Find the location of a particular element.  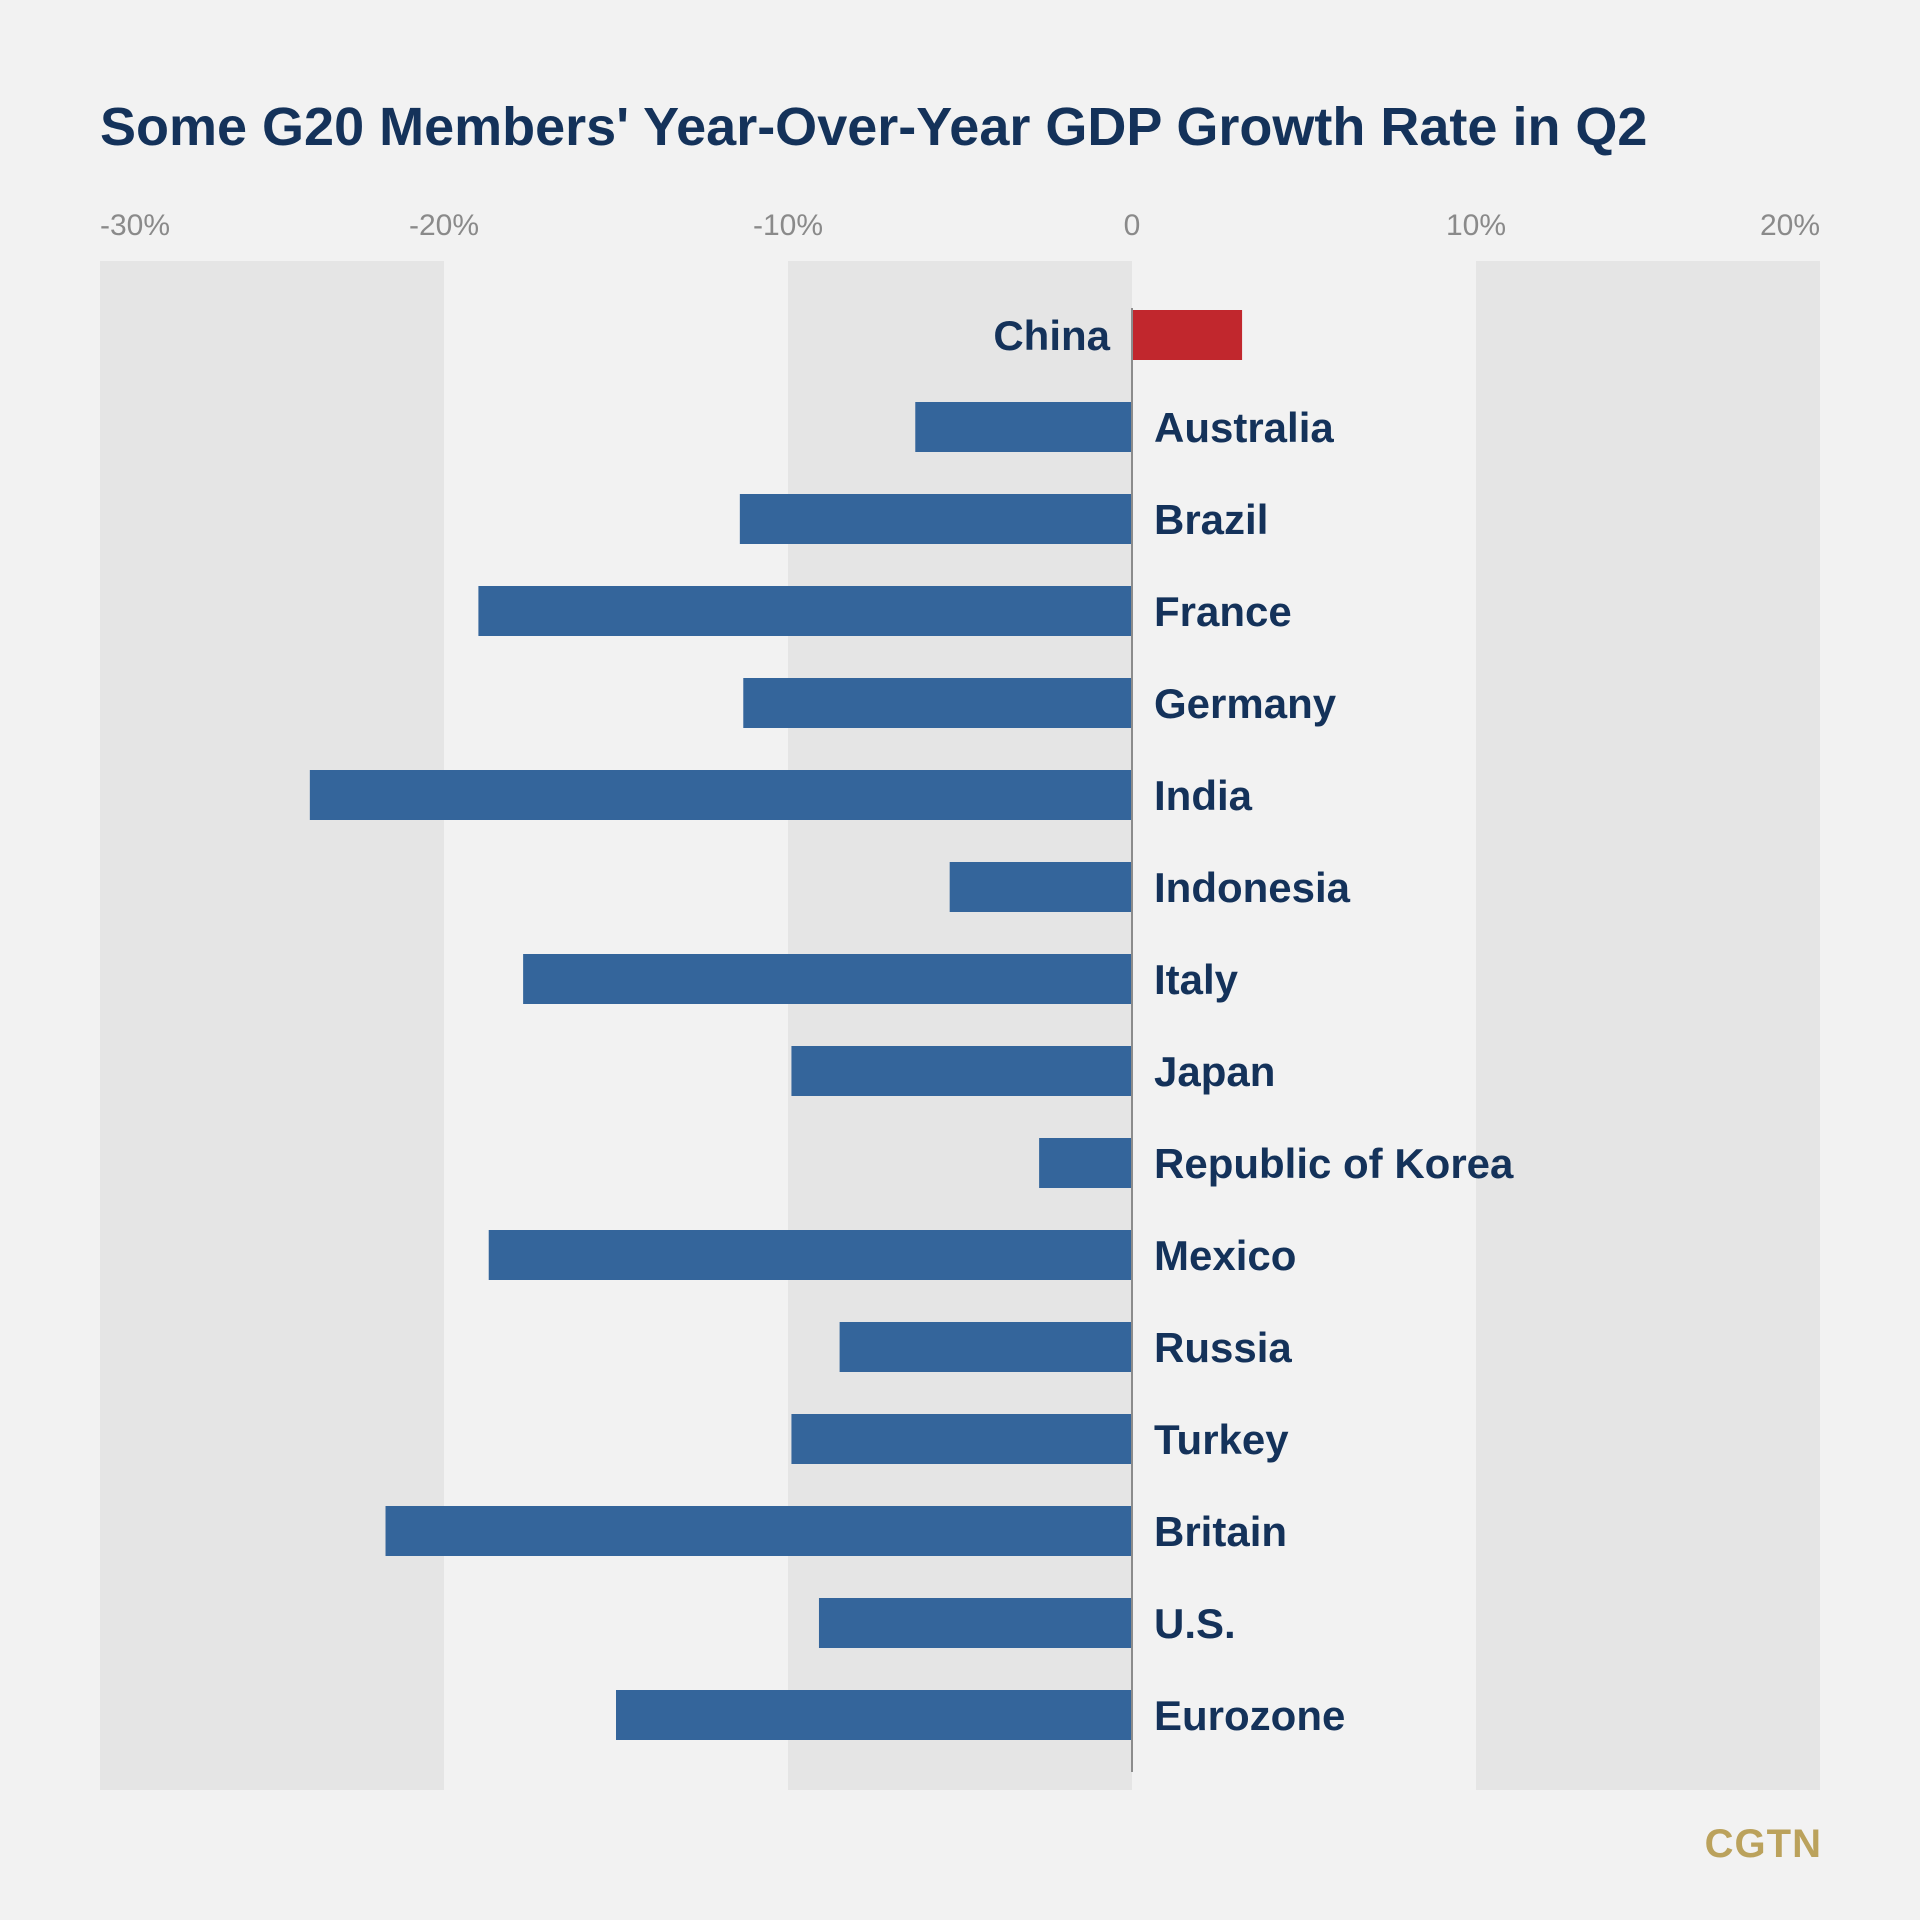

category-label: India is located at coordinates (1203, 795).